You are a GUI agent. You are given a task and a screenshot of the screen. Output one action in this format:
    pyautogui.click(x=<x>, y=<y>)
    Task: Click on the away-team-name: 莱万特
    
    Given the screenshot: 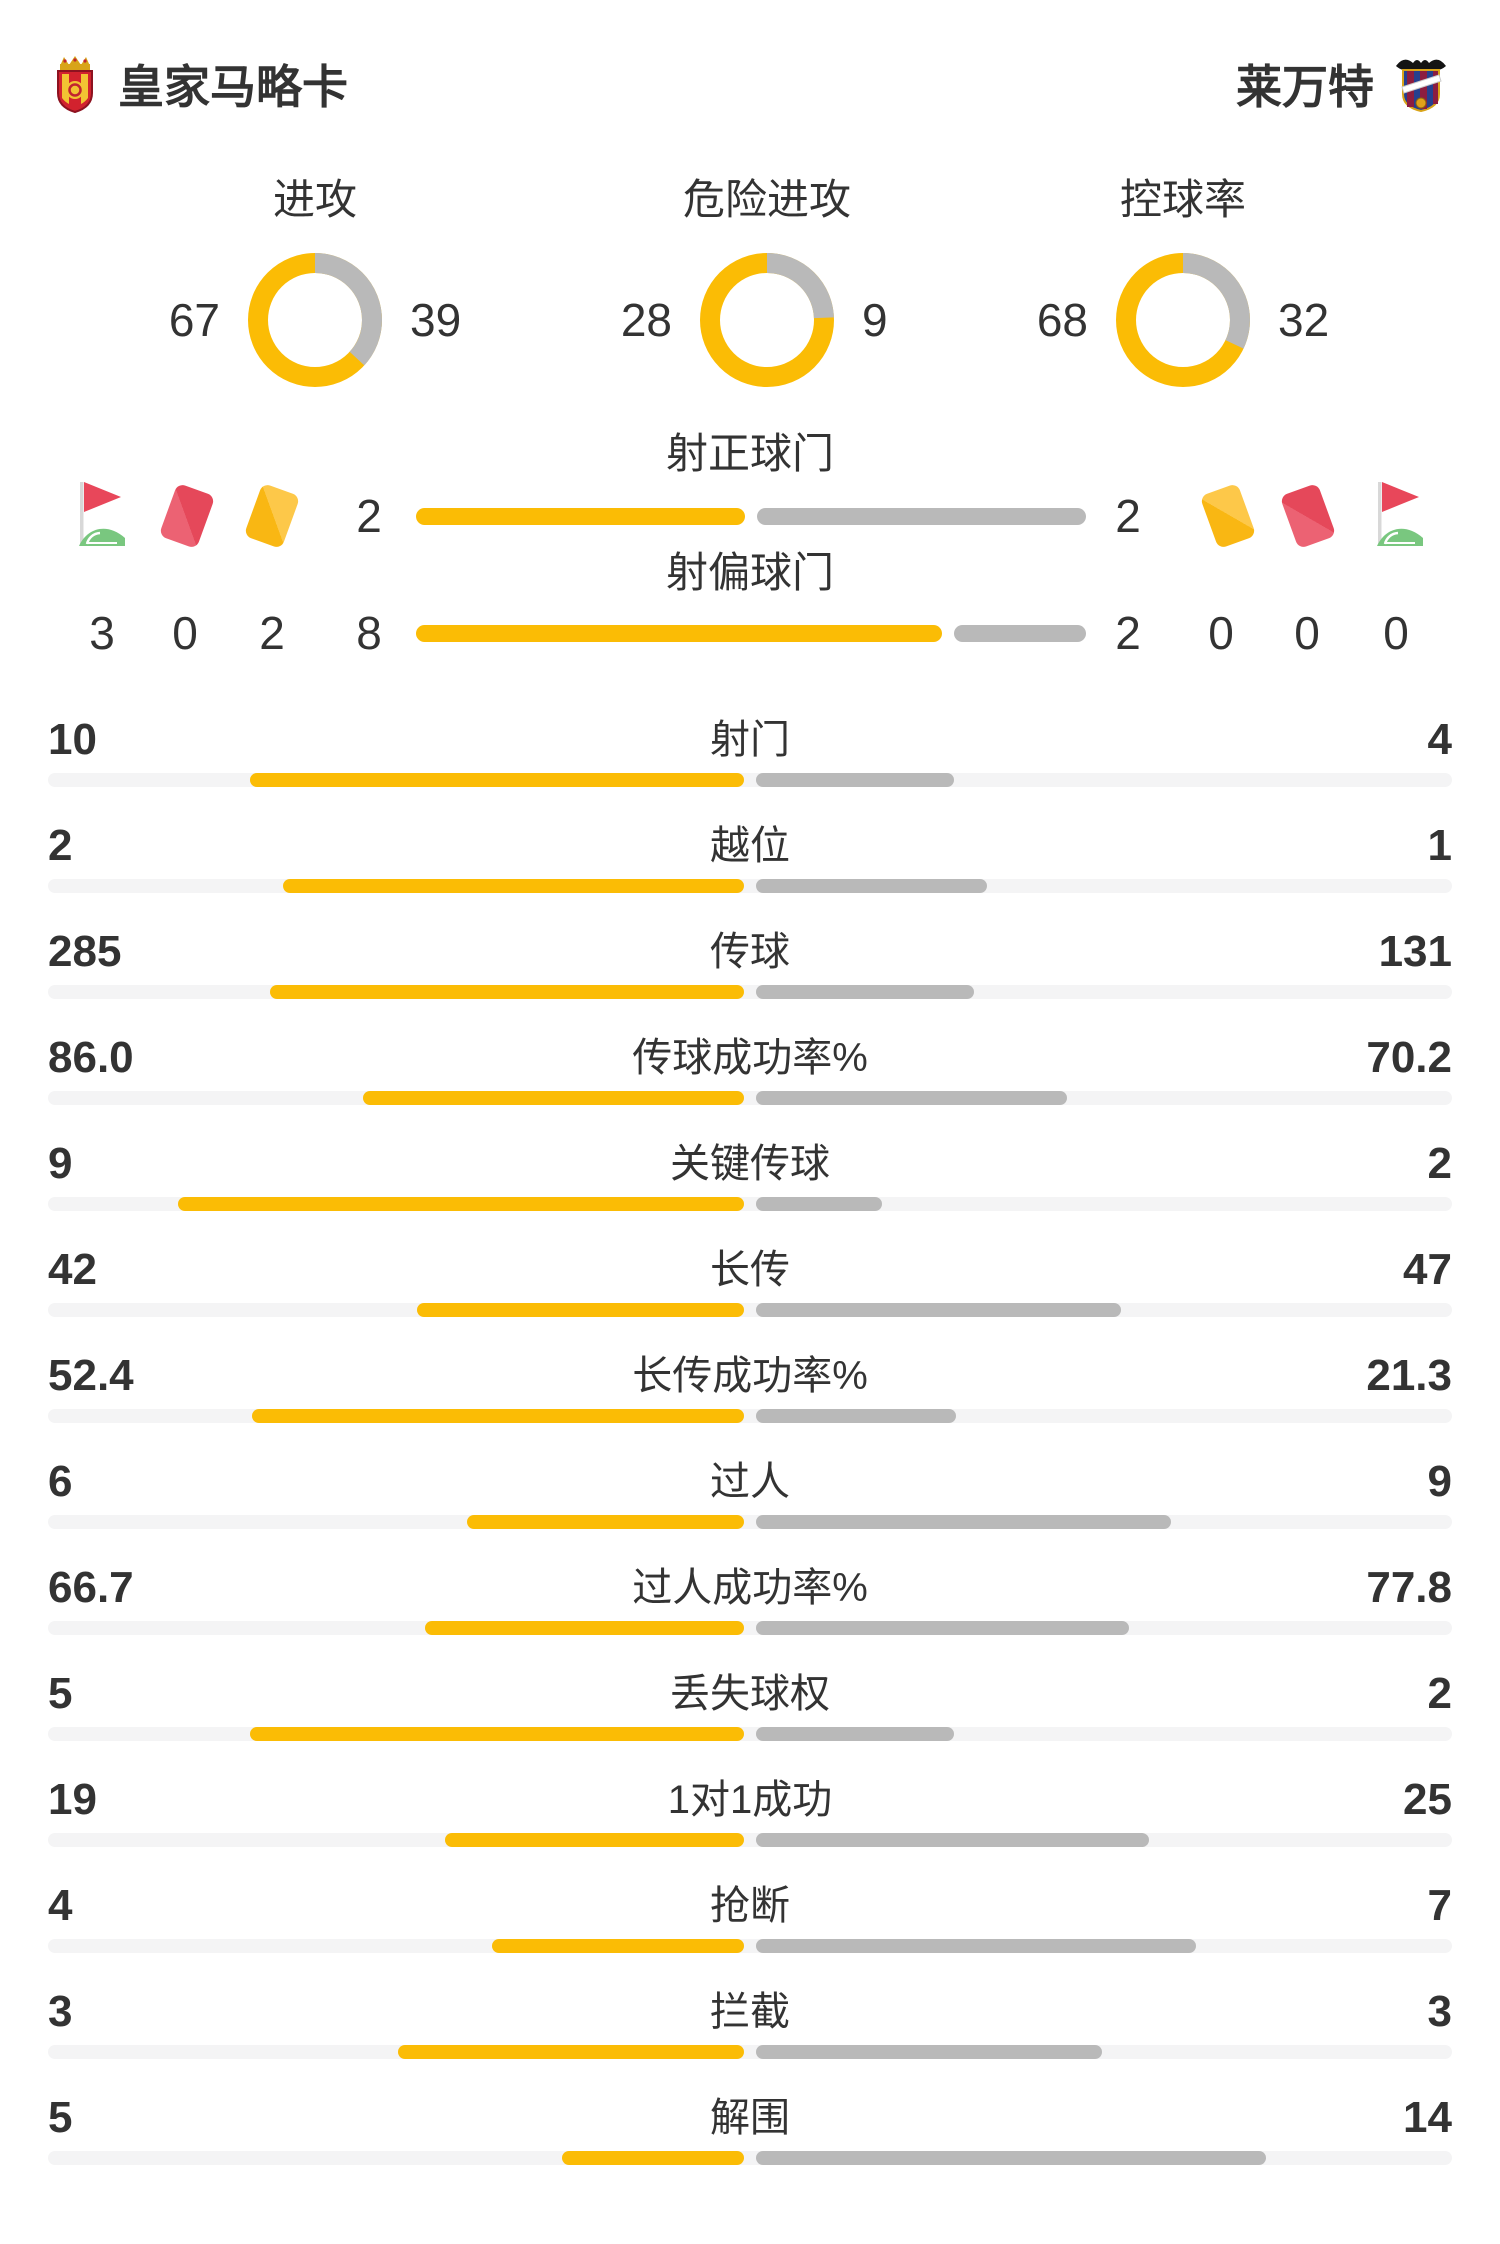 What is the action you would take?
    pyautogui.click(x=1305, y=87)
    